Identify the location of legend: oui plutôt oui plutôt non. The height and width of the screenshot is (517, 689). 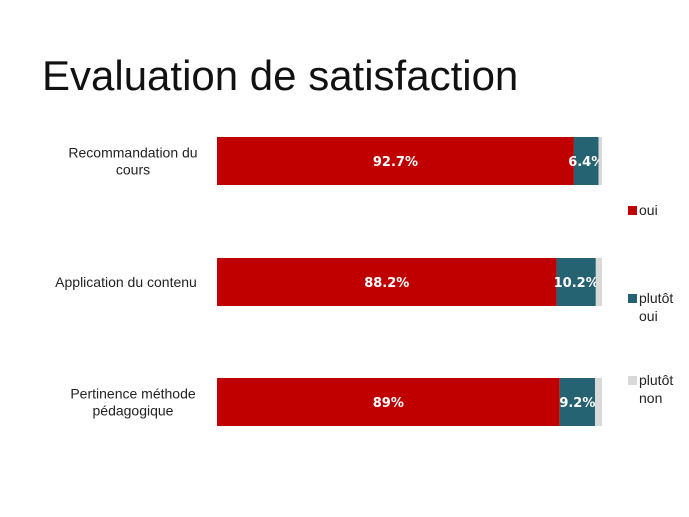
(650, 304).